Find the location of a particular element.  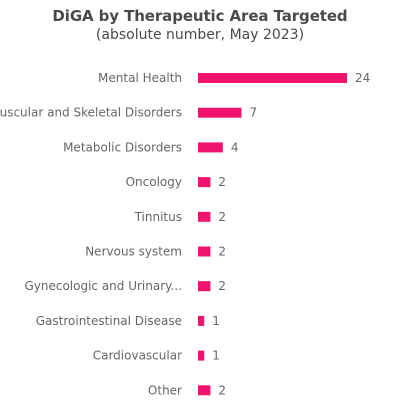

value-label: 7 is located at coordinates (253, 113).